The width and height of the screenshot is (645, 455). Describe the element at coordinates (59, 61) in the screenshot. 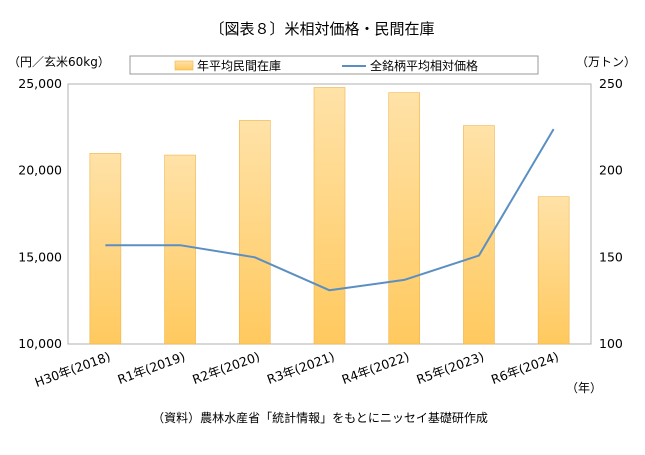

I see `left-axis-unit: （円／玄米60kg）` at that location.